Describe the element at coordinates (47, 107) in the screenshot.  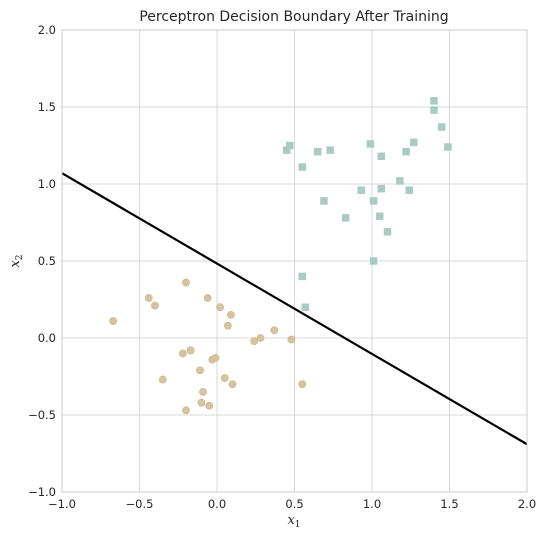
I see `y-tick-label: 1.5` at that location.